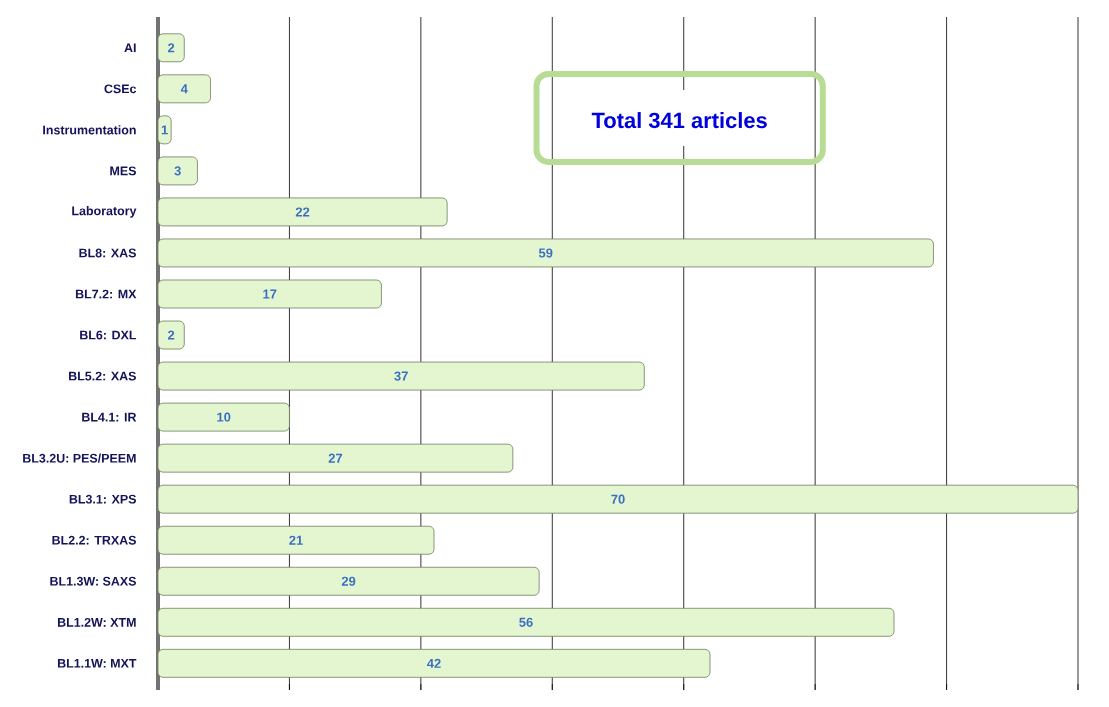 The width and height of the screenshot is (1109, 707). Describe the element at coordinates (108, 335) in the screenshot. I see `y-tick-label: BL6: DXL` at that location.